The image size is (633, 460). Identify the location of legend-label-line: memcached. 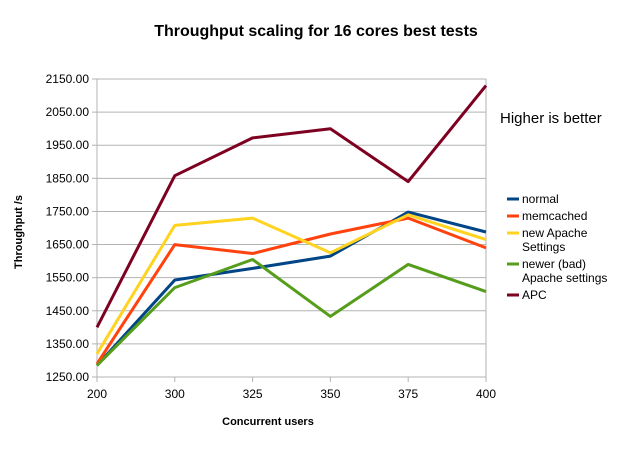
(554, 216).